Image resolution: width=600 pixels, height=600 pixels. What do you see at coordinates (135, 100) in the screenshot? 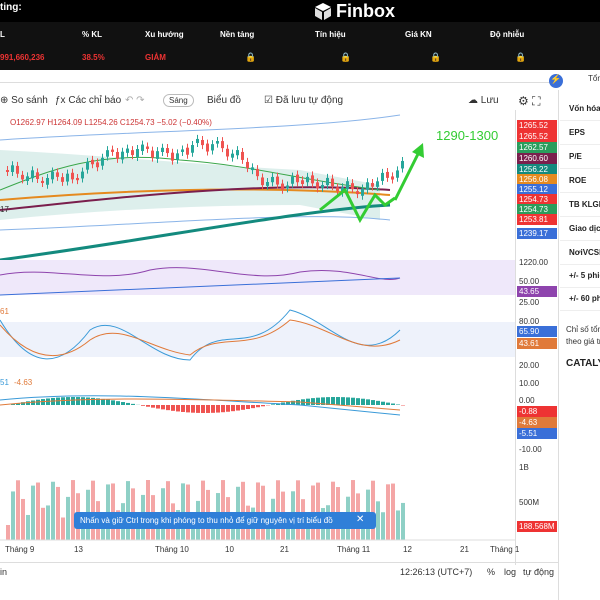
I see `undo-redo: ↶ ↷` at bounding box center [135, 100].